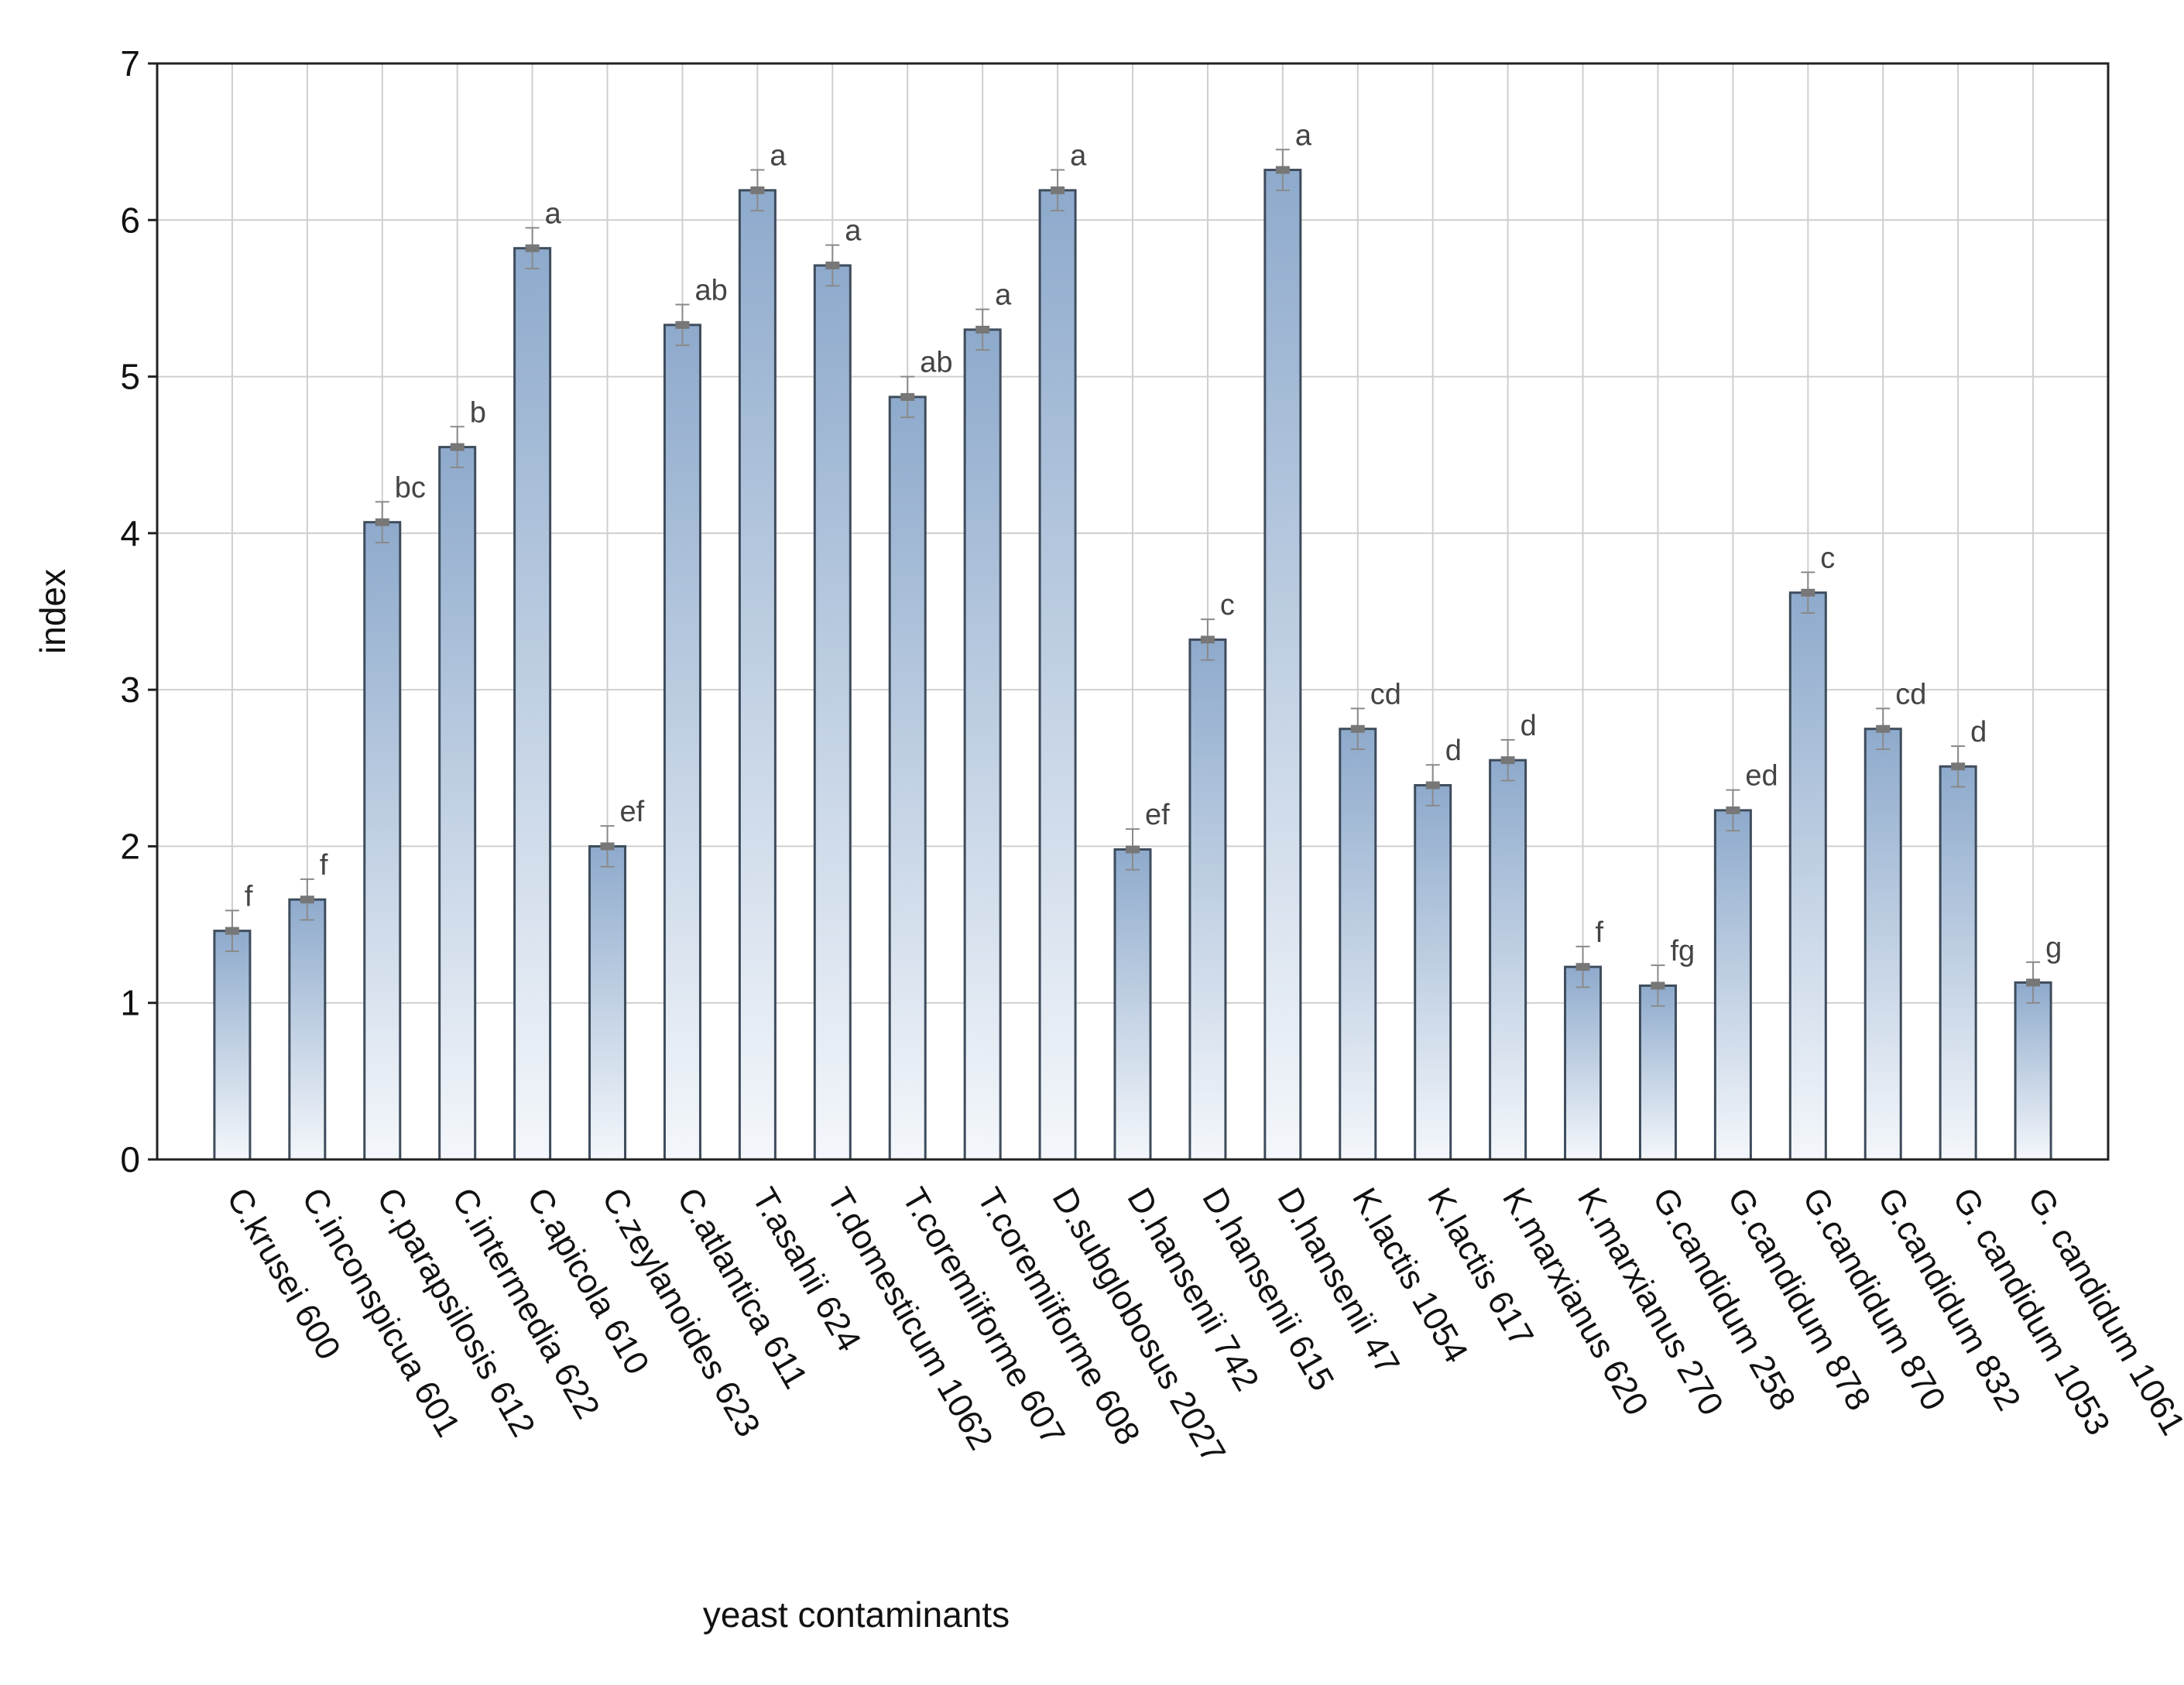 This screenshot has width=2184, height=1685. Describe the element at coordinates (53, 611) in the screenshot. I see `y-axis-title: index` at that location.